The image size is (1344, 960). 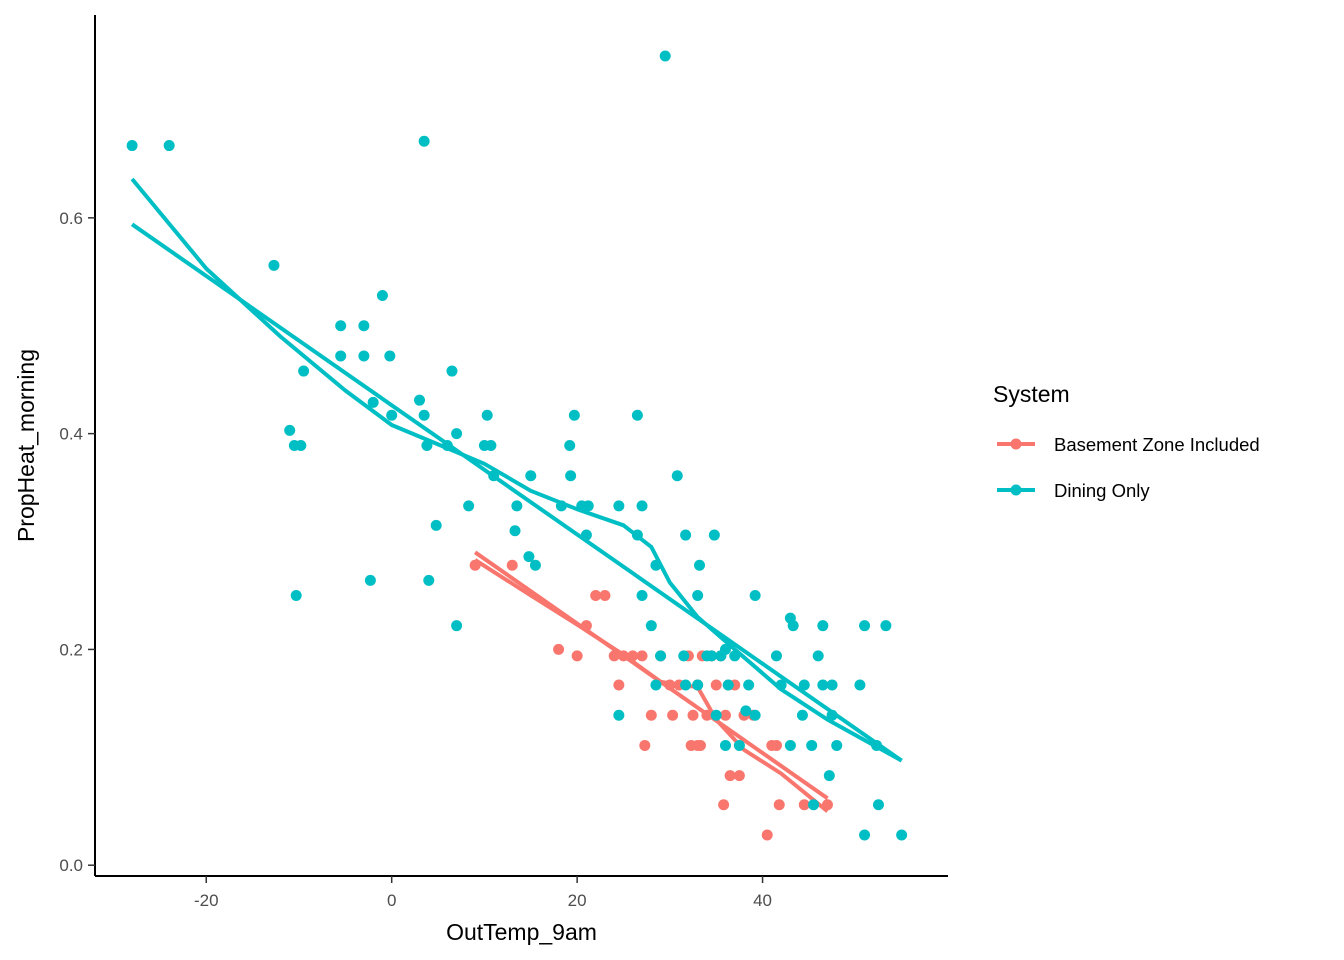 What do you see at coordinates (483, 893) in the screenshot?
I see `x-axis-ticks: -20 0 20 40` at bounding box center [483, 893].